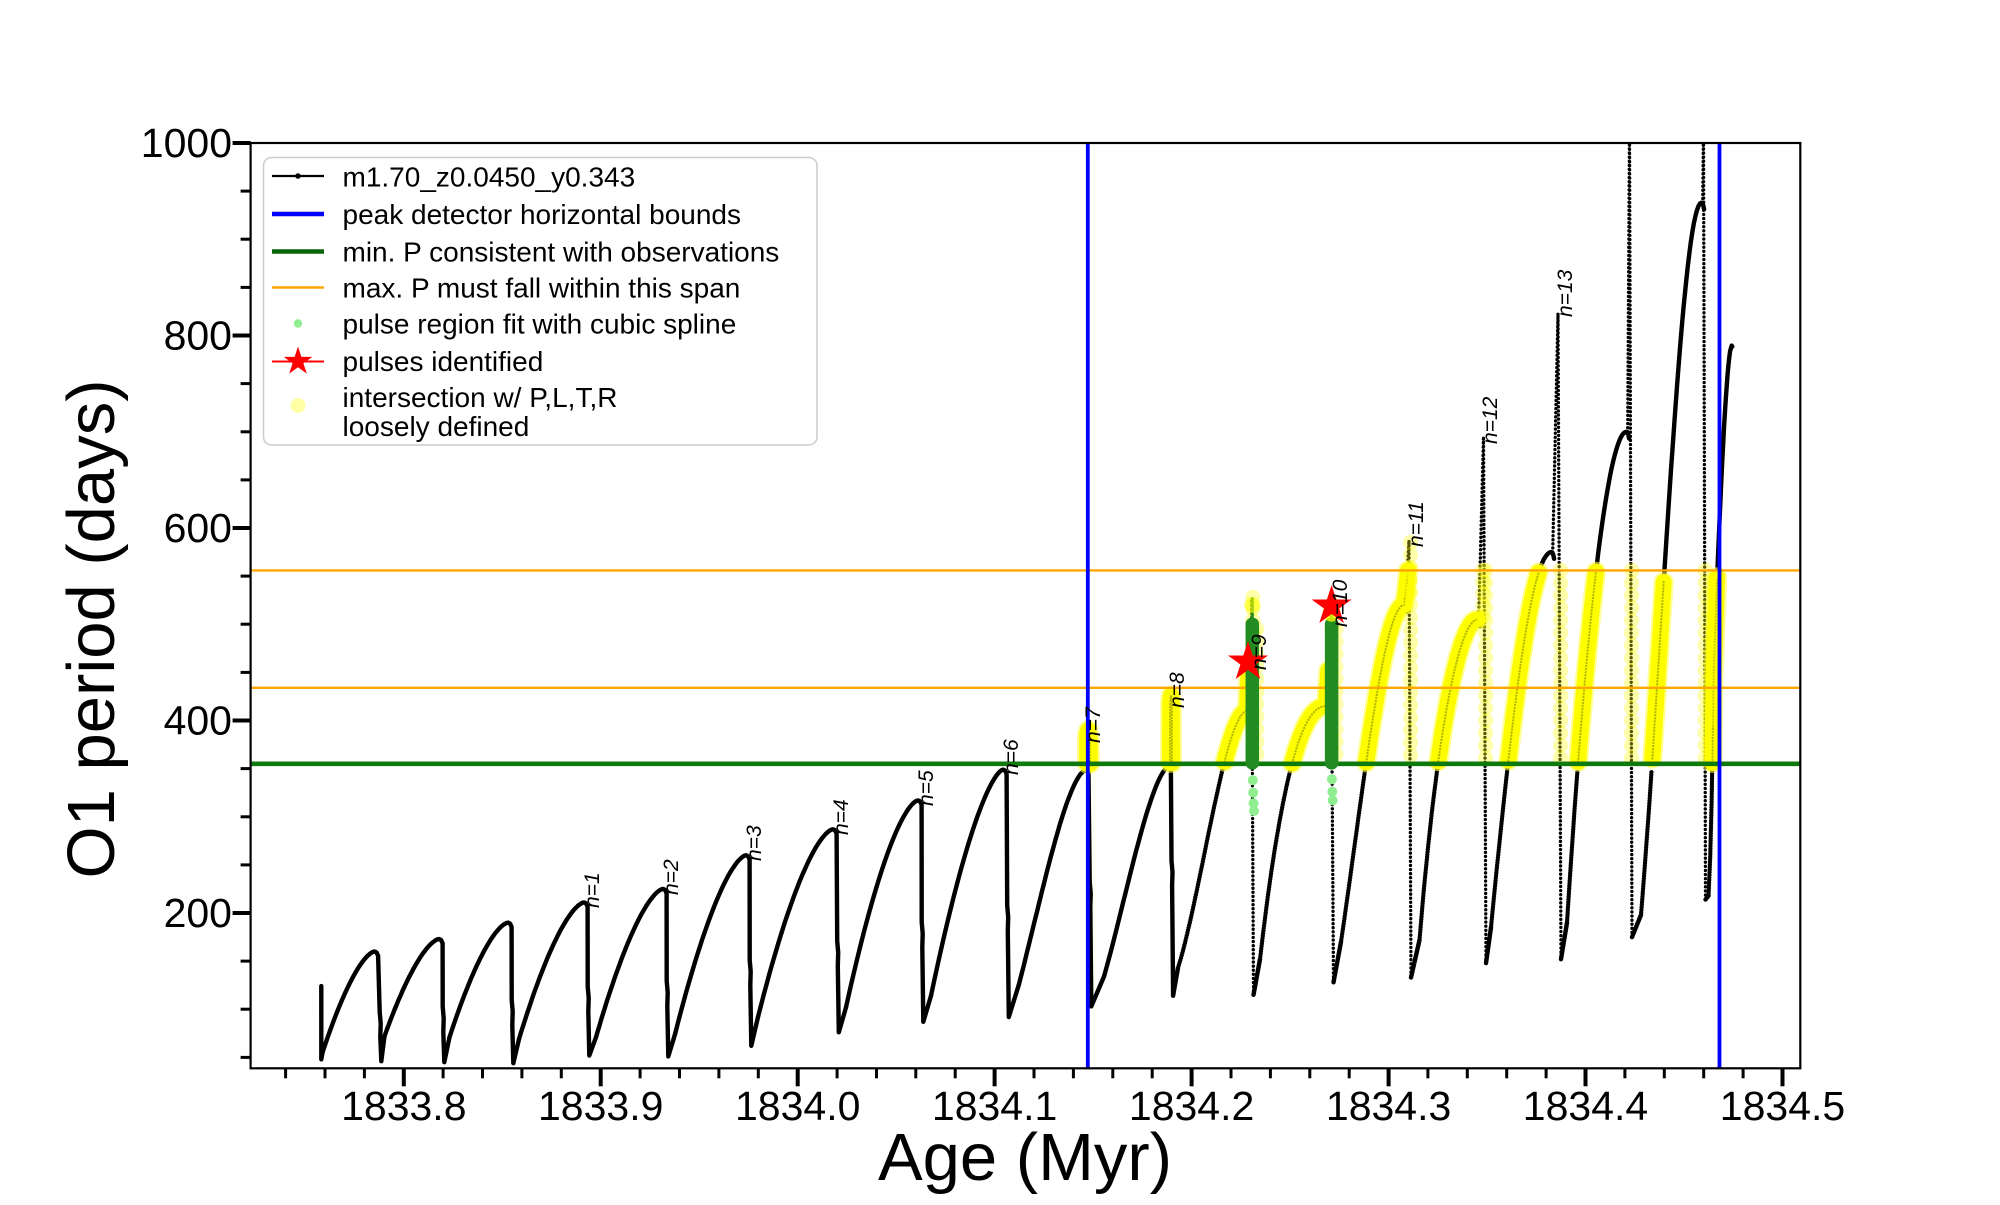 This screenshot has height=1205, width=2000. I want to click on svg-text: n=2, so click(671, 877).